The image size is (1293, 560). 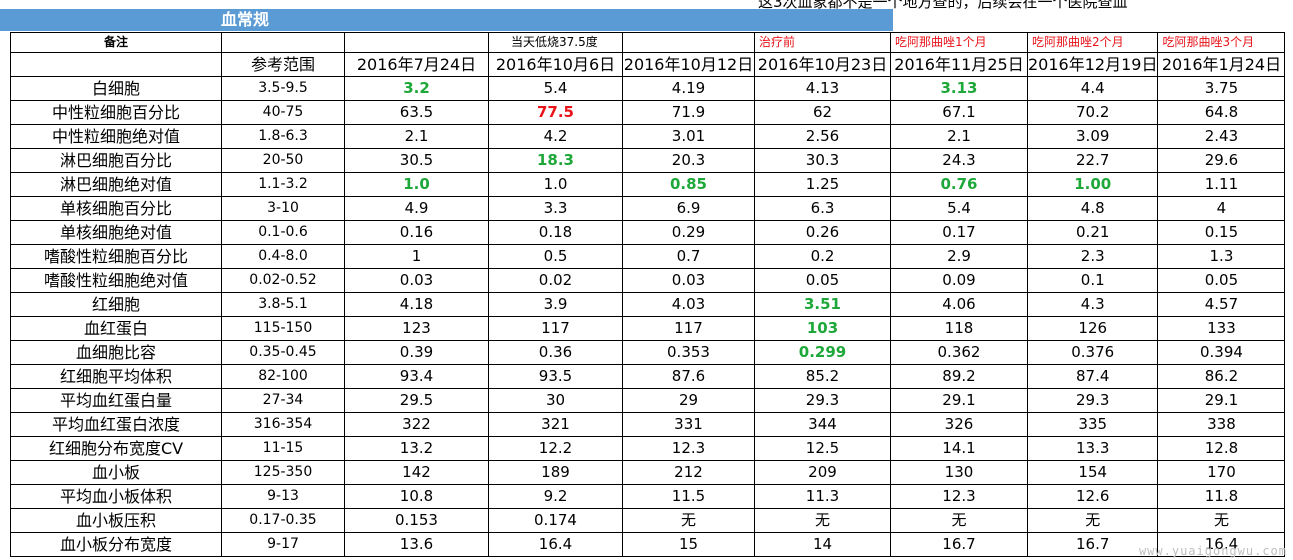 I want to click on date-header: 2016年10月12日, so click(x=688, y=64).